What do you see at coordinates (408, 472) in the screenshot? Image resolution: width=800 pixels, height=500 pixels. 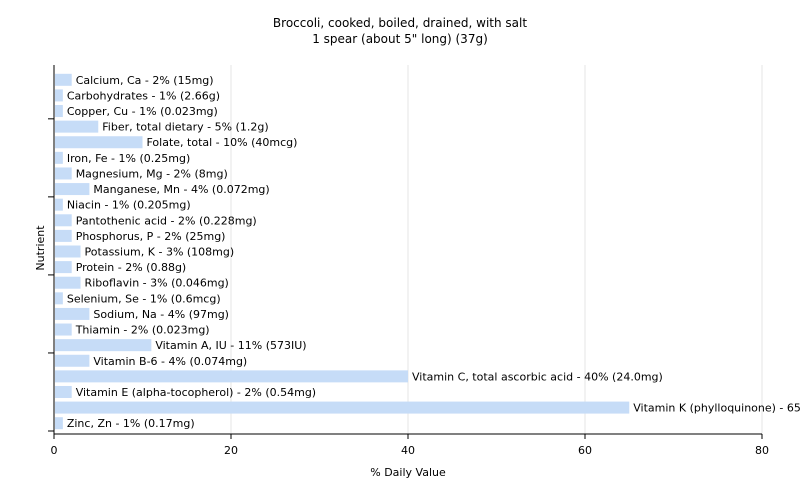 I see `x-axis-label: % Daily Value` at bounding box center [408, 472].